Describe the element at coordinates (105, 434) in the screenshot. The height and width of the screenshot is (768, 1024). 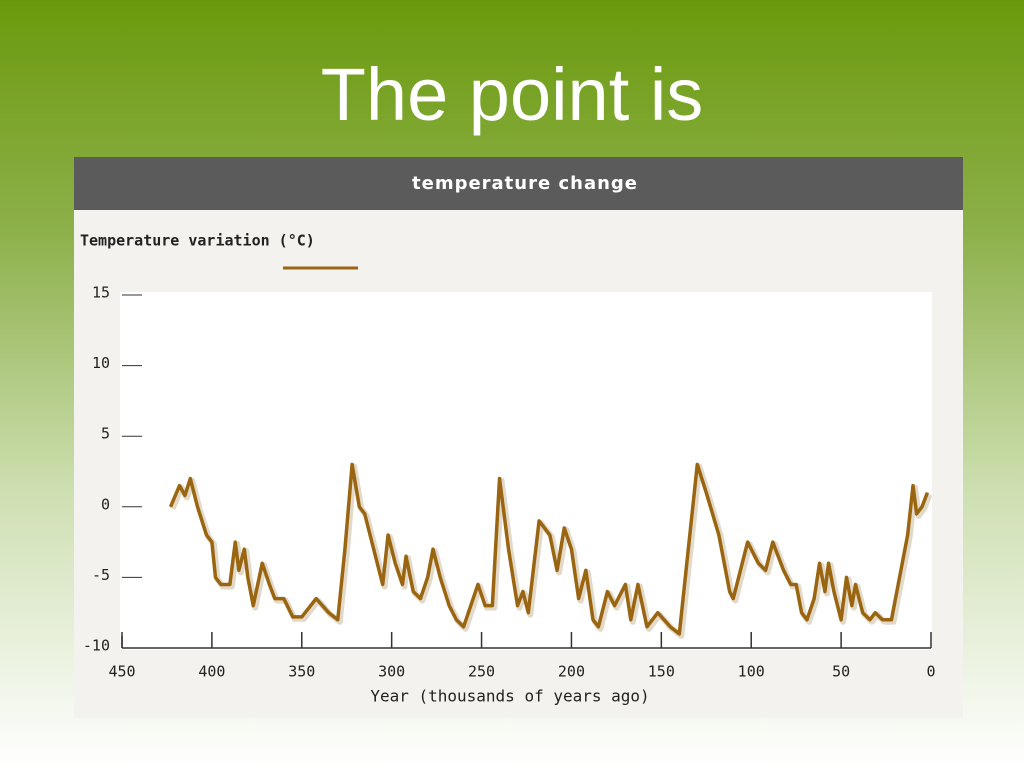
I see `y-tick-label: 5` at that location.